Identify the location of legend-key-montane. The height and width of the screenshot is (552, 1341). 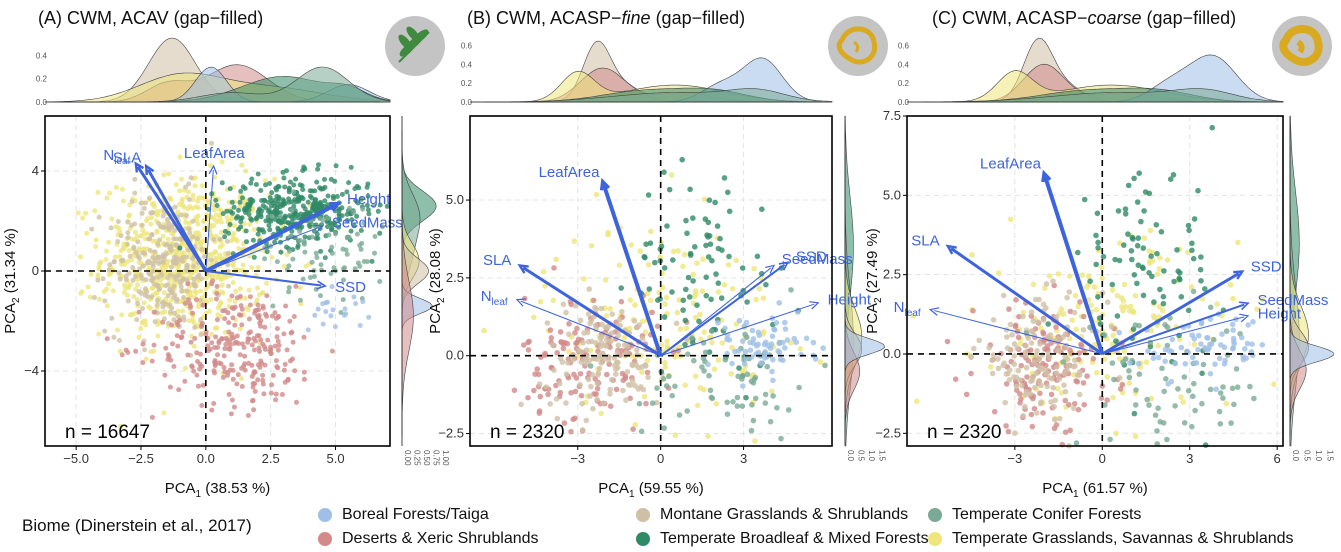
(643, 515).